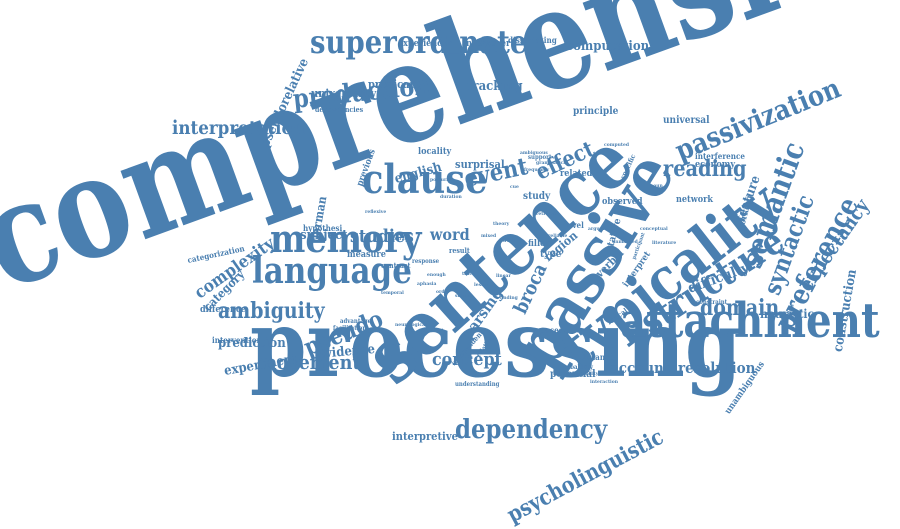 This screenshot has height=529, width=900. Describe the element at coordinates (640, 368) in the screenshot. I see `word-account: account` at that location.